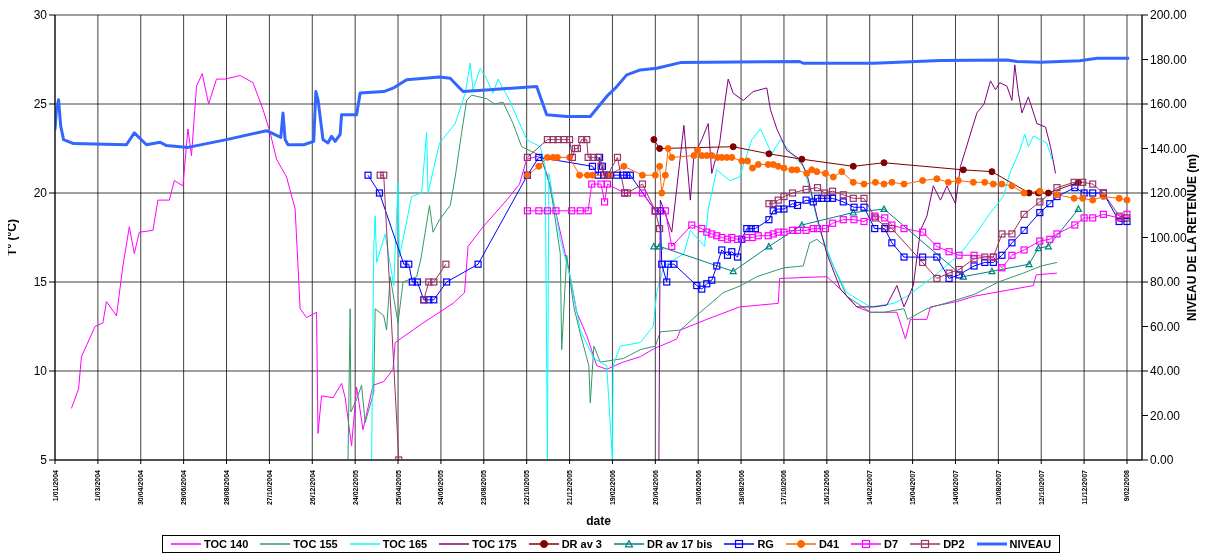  Describe the element at coordinates (765, 544) in the screenshot. I see `legend-label: RG` at that location.